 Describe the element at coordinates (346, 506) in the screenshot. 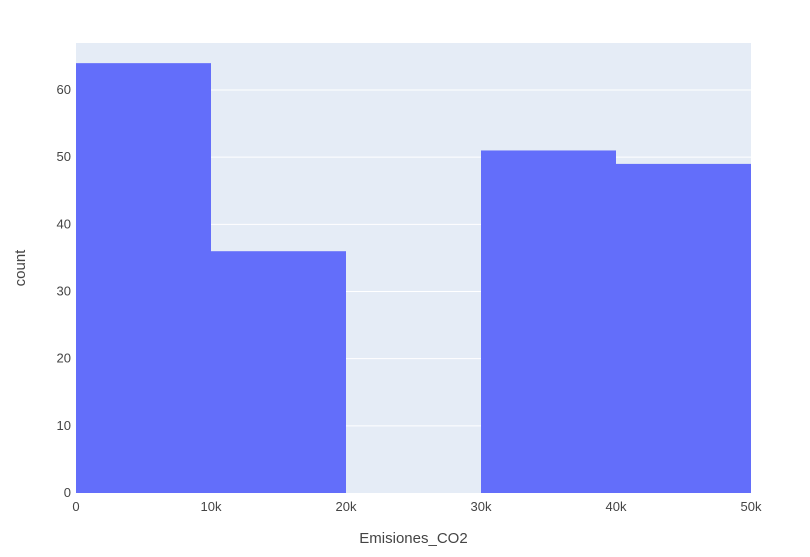

I see `x-tick-label-20k: 20k` at that location.